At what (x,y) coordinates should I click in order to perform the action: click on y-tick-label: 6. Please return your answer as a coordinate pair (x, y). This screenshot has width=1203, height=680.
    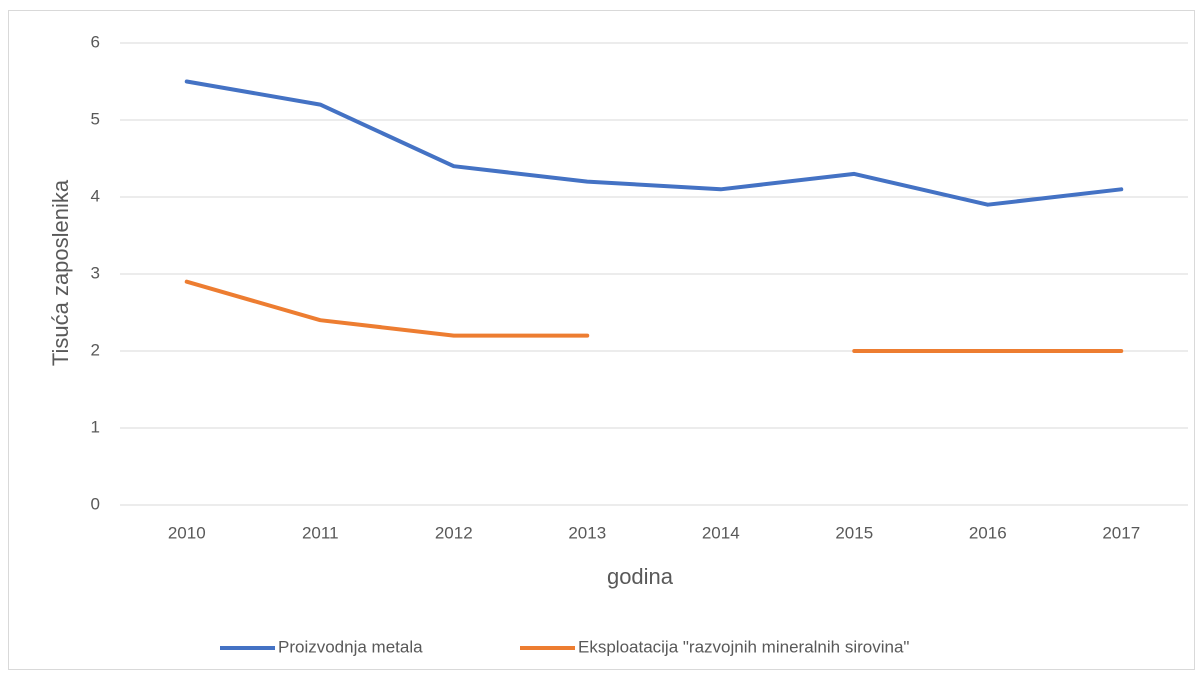
    Looking at the image, I should click on (95, 41).